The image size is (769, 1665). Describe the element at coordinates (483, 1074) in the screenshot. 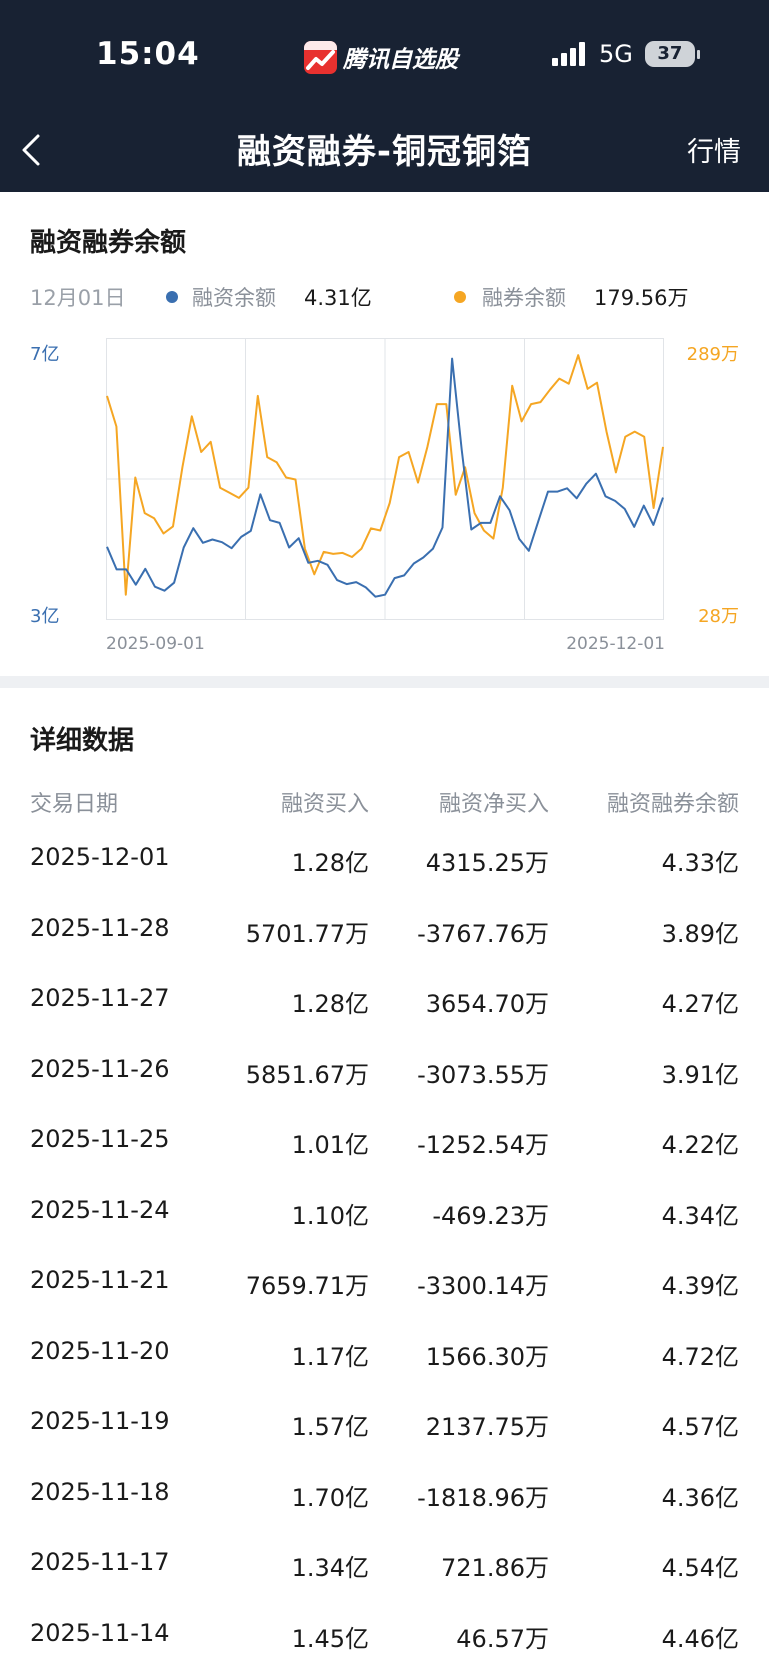

I see `row-margin-net-buy: -3073.55万` at that location.